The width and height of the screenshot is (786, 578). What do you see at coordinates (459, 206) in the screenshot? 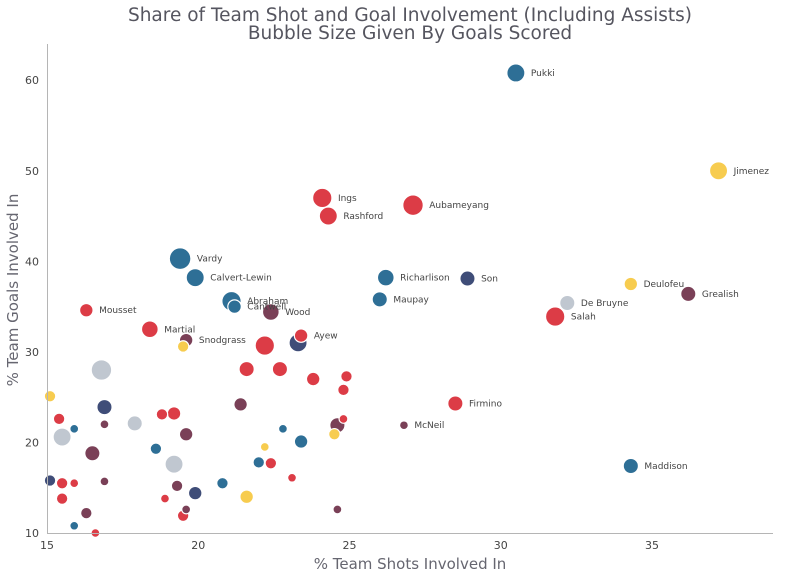
I see `point-label: Aubameyang` at bounding box center [459, 206].